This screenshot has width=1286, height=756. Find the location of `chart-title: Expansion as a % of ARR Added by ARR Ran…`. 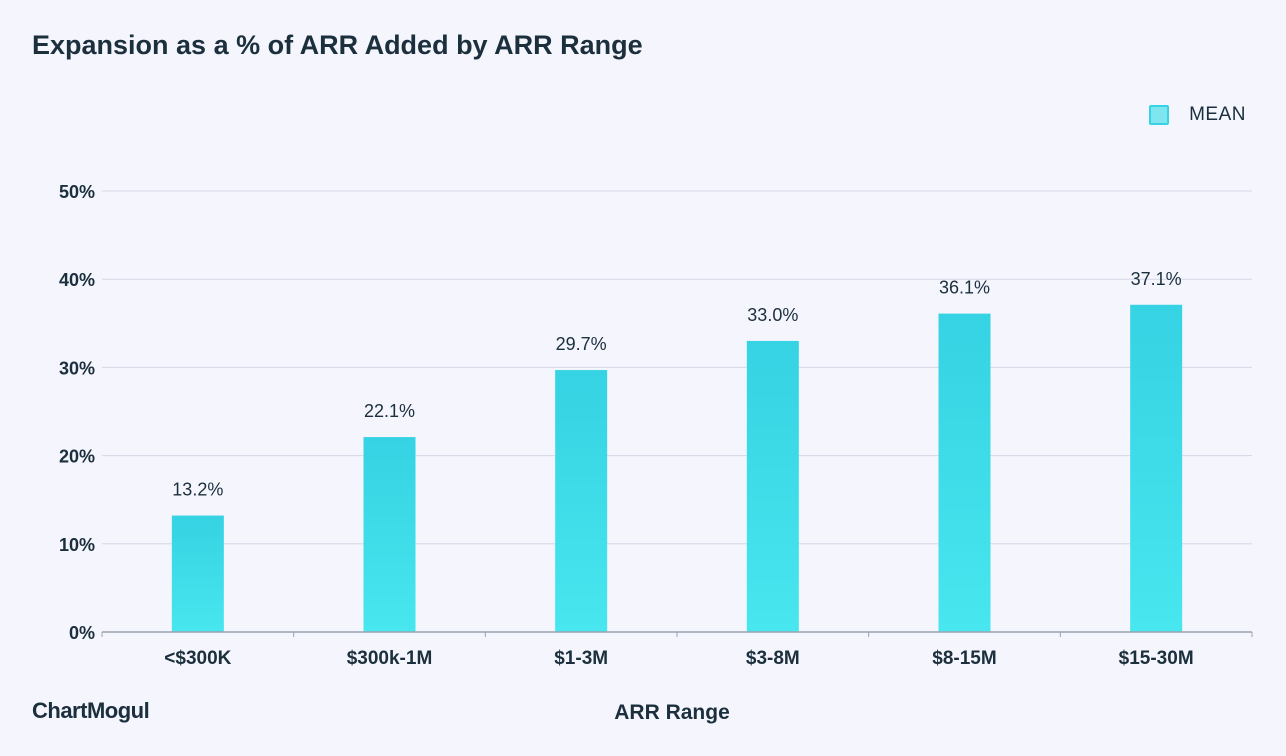

chart-title: Expansion as a % of ARR Added by ARR Ran… is located at coordinates (337, 45).